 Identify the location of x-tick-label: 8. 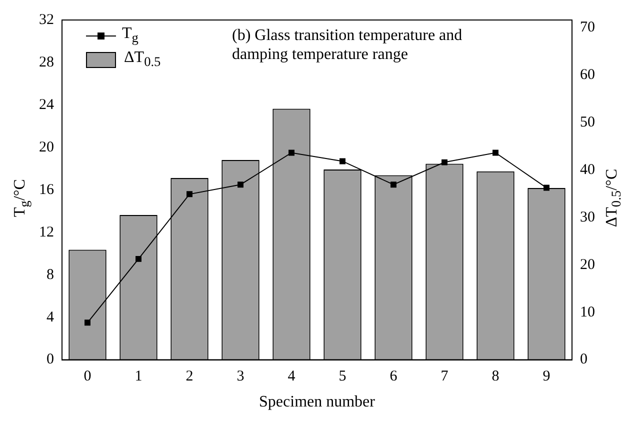
(496, 376).